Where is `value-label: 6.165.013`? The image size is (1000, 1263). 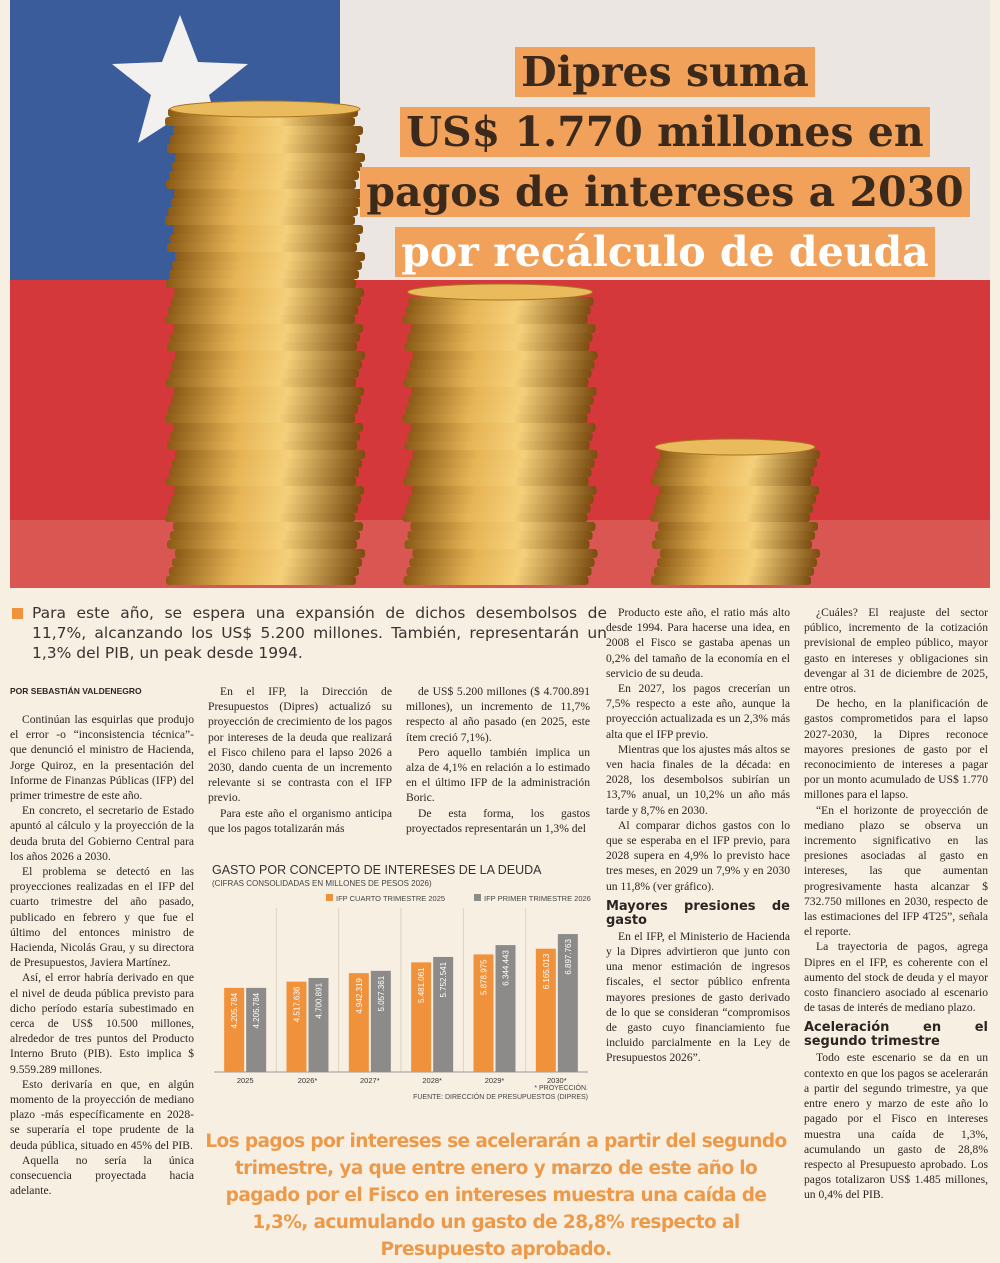
value-label: 6.165.013 is located at coordinates (546, 971).